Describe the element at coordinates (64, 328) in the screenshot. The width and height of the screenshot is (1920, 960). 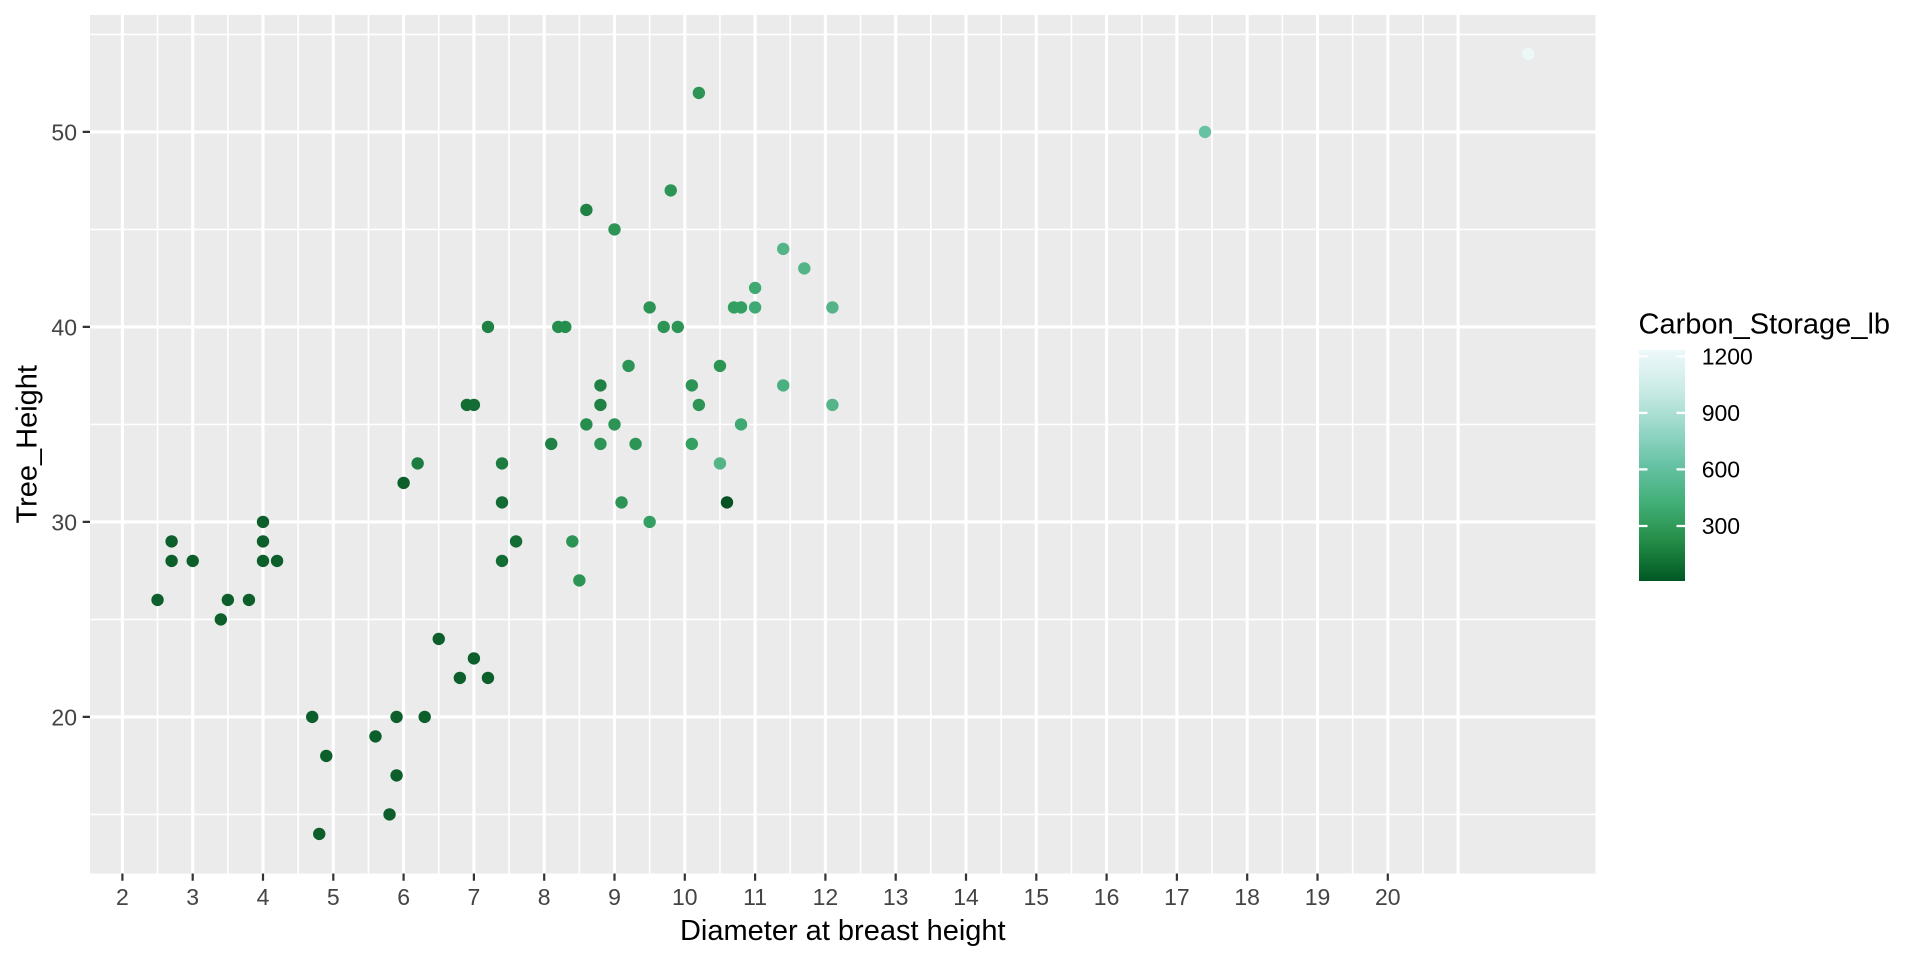
I see `svg-text: 40` at that location.